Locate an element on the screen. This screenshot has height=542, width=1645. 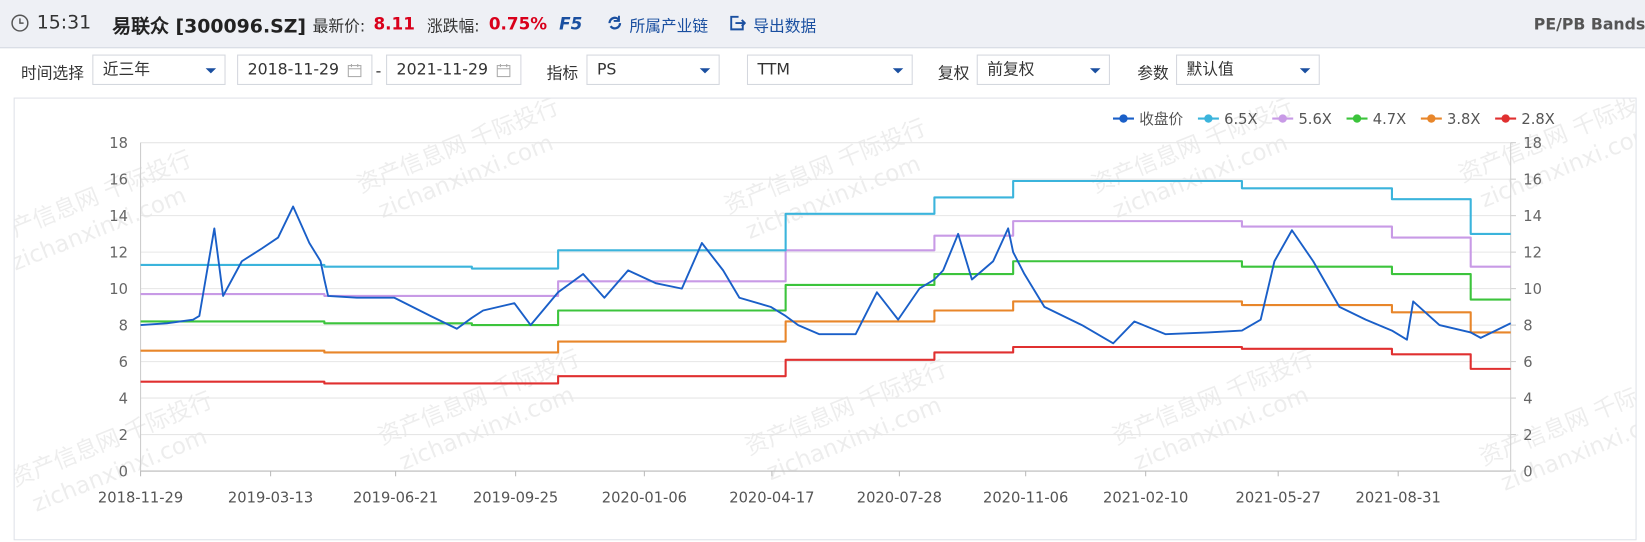
start-date-input: 2018-11-29 is located at coordinates (305, 69).